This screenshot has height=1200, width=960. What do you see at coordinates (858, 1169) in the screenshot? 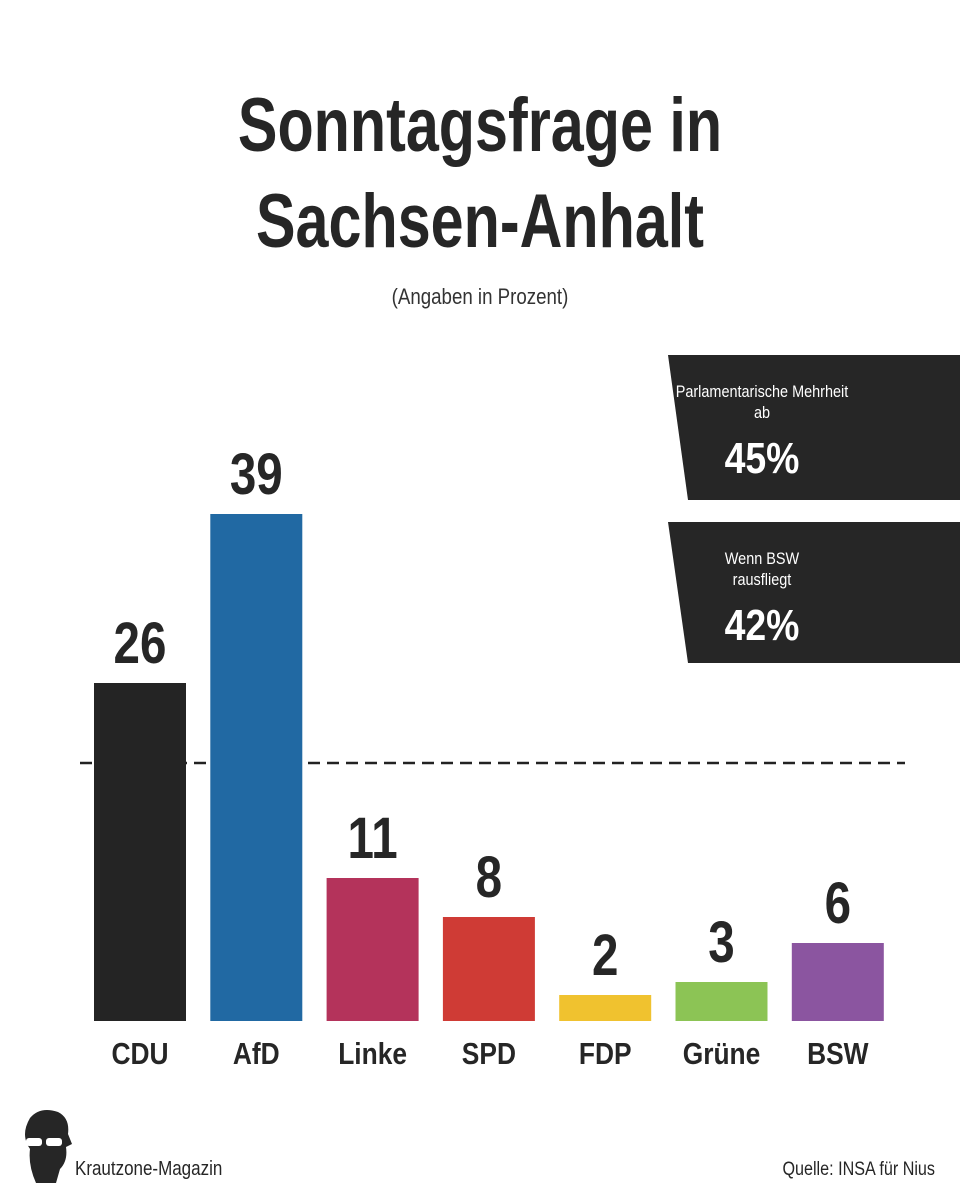
I see `footer-source: Quelle: INSA für Nius` at bounding box center [858, 1169].